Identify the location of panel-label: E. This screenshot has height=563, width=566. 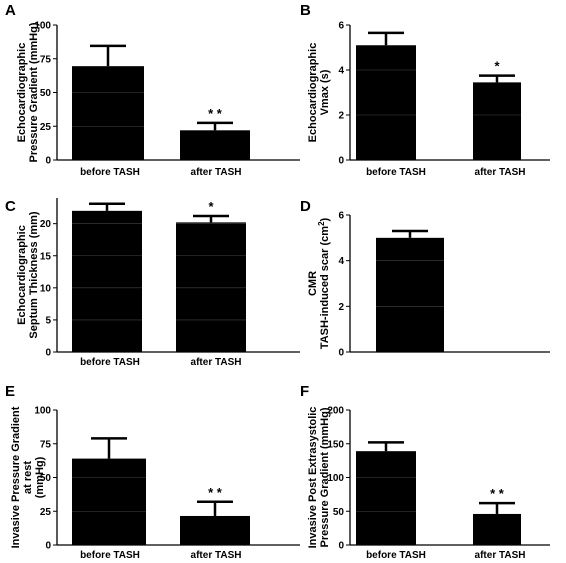
(10, 391).